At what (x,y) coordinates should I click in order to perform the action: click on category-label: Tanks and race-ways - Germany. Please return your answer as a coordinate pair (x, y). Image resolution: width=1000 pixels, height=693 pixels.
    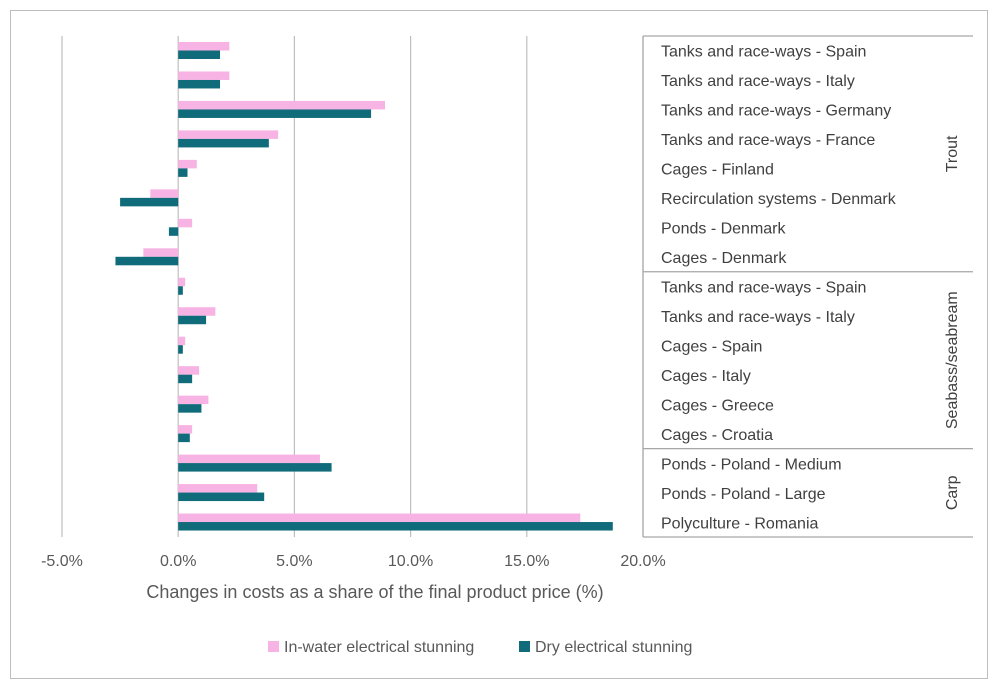
    Looking at the image, I should click on (776, 111).